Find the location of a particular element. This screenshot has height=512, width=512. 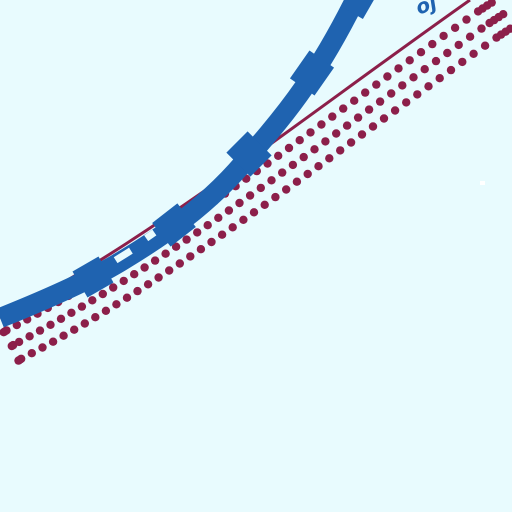

corner-label: oj is located at coordinates (426, 9).